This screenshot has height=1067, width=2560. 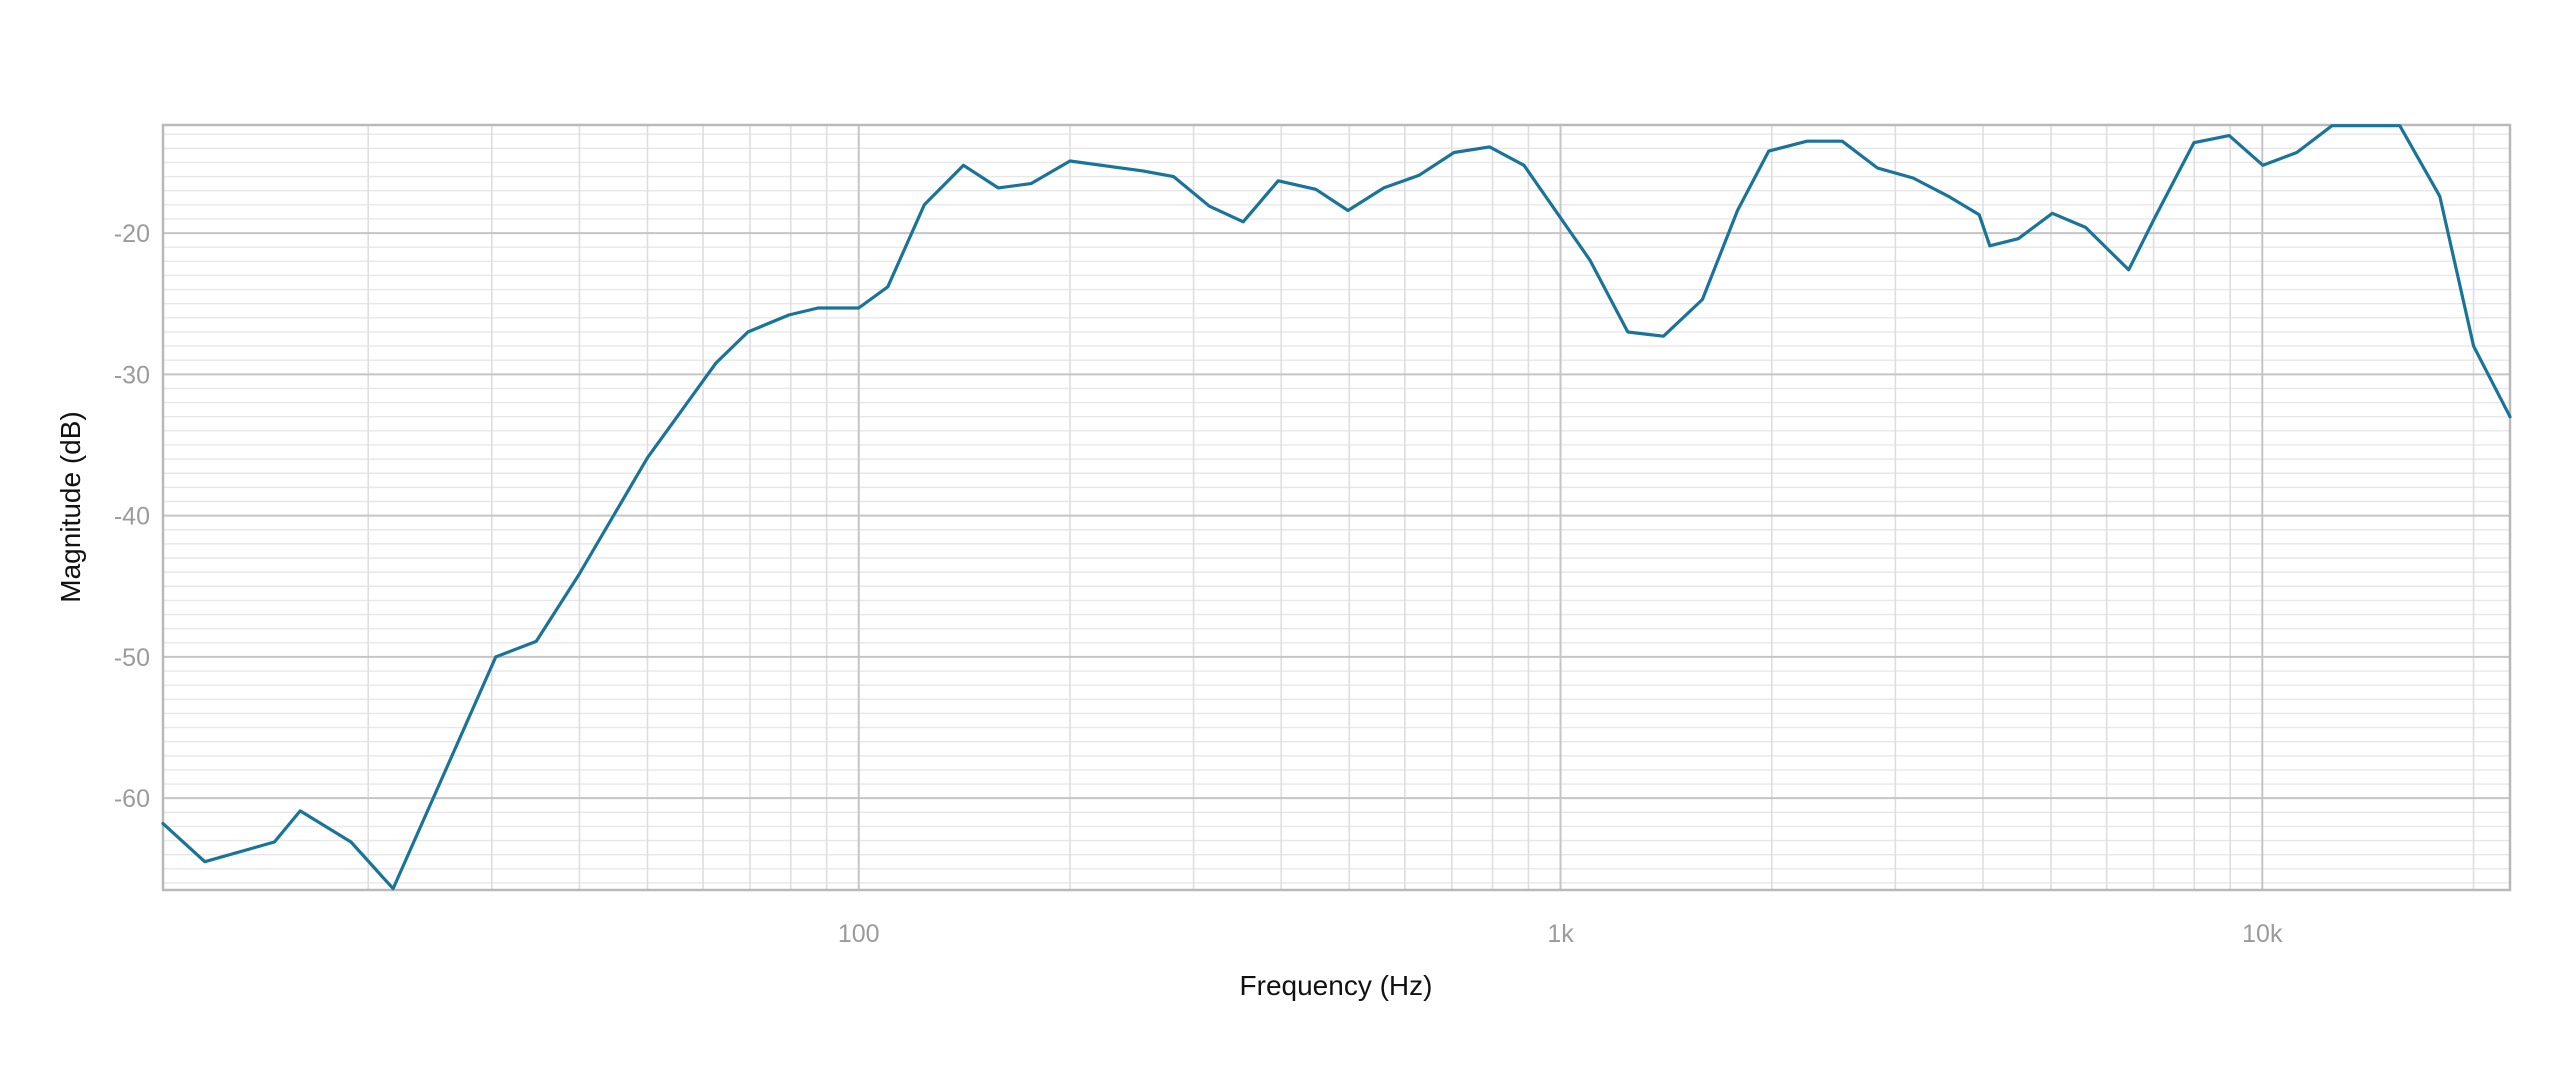 I want to click on x-tick-label: 100, so click(x=859, y=934).